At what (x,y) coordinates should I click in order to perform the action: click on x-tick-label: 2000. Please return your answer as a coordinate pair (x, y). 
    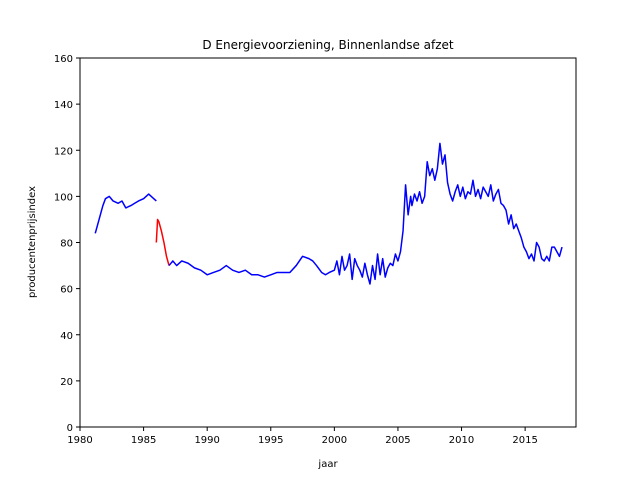
    Looking at the image, I should click on (334, 440).